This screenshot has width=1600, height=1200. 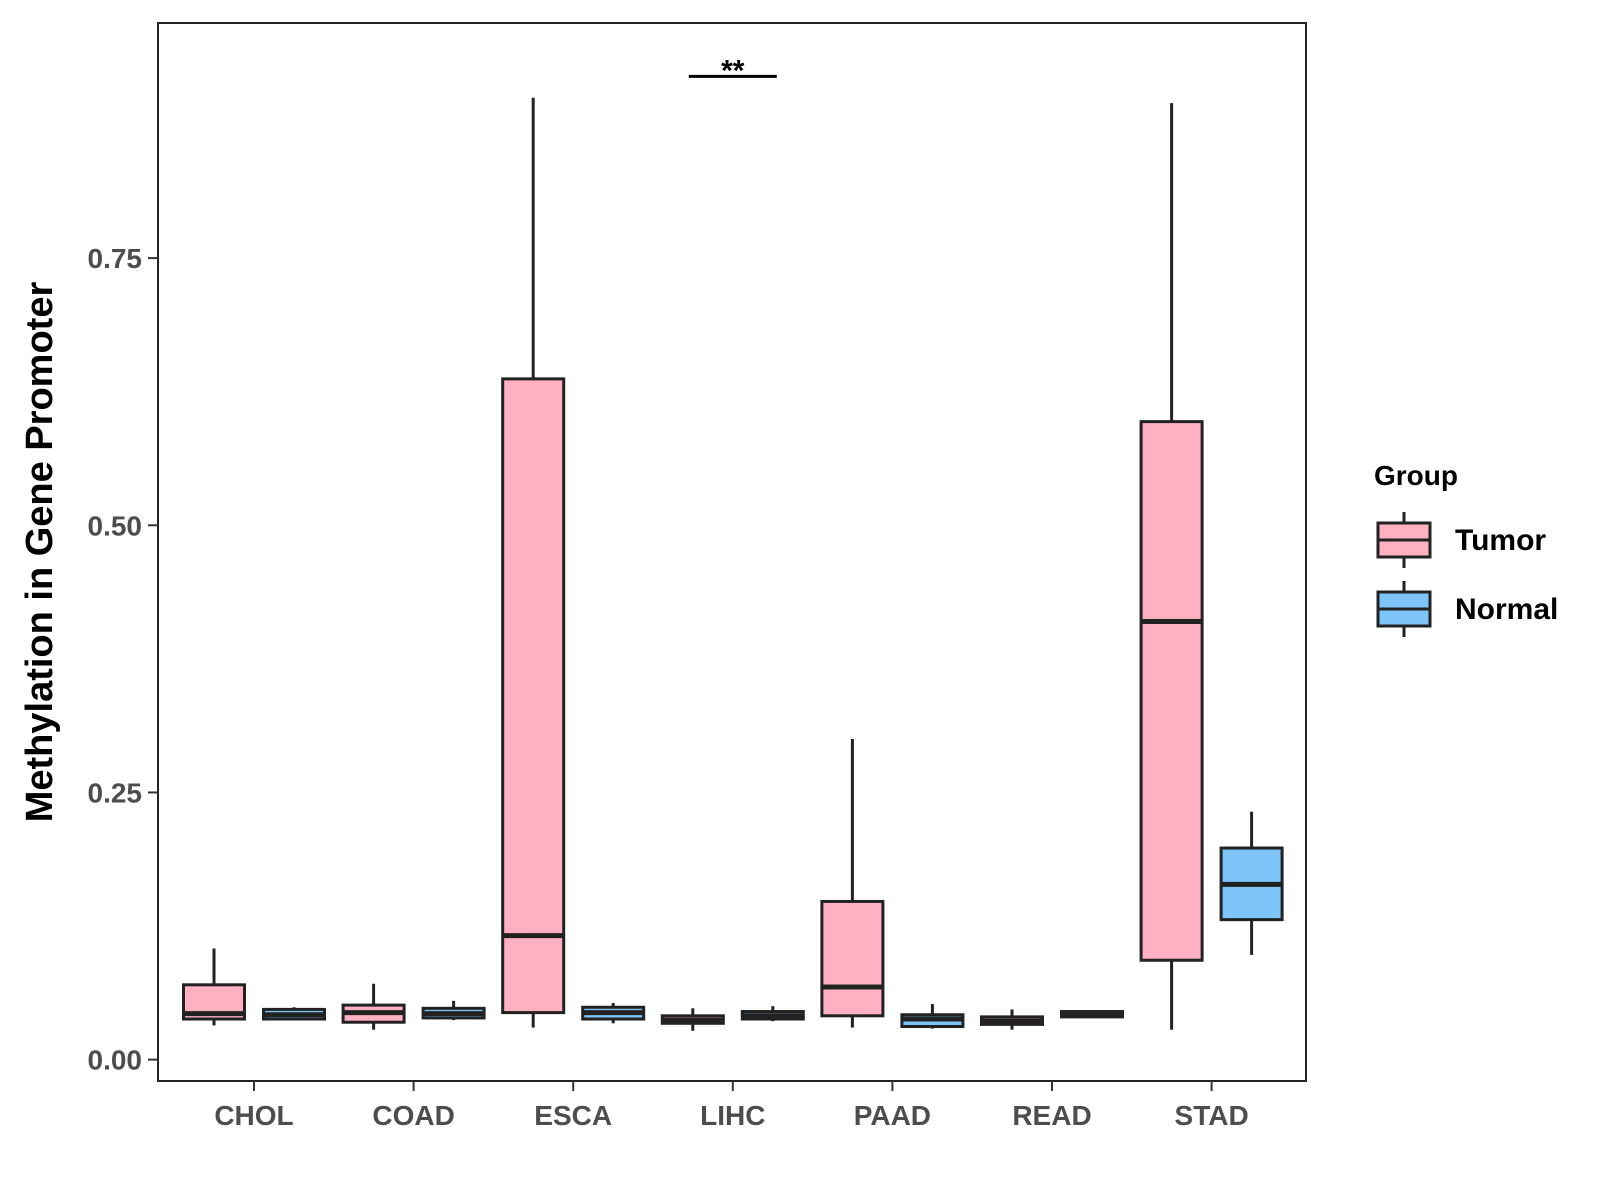 What do you see at coordinates (1500, 540) in the screenshot?
I see `legend-label-tumor: Tumor` at bounding box center [1500, 540].